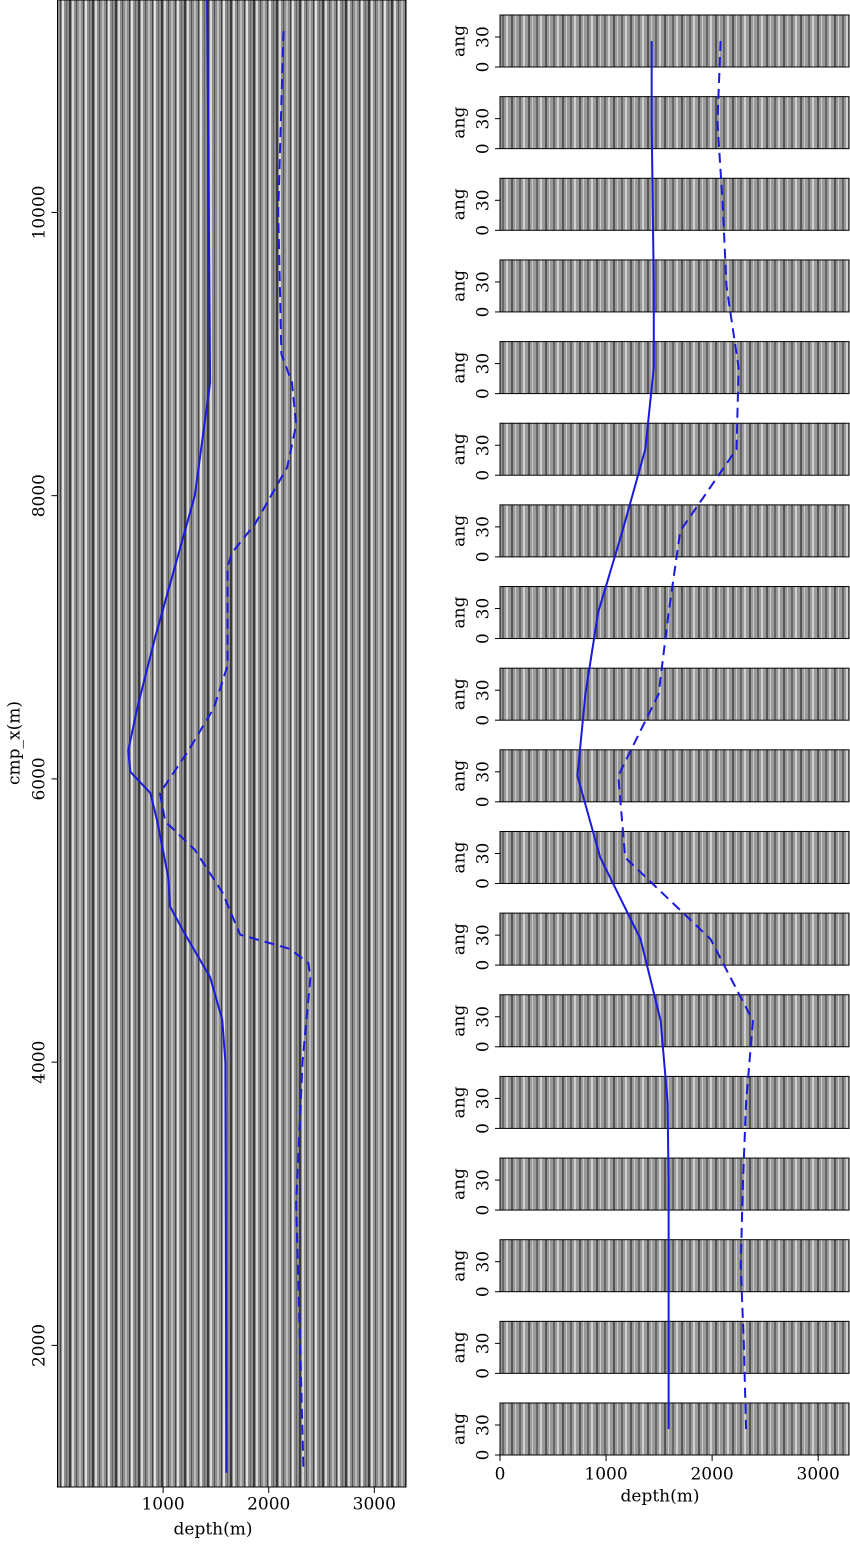 This screenshot has width=850, height=1551. Describe the element at coordinates (500, 1475) in the screenshot. I see `x-tick-label: 0` at that location.